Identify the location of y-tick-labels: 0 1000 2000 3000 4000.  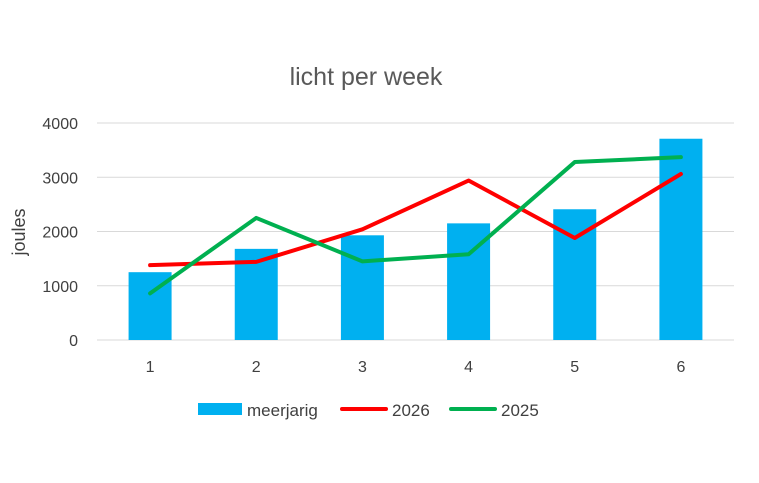
(60, 233).